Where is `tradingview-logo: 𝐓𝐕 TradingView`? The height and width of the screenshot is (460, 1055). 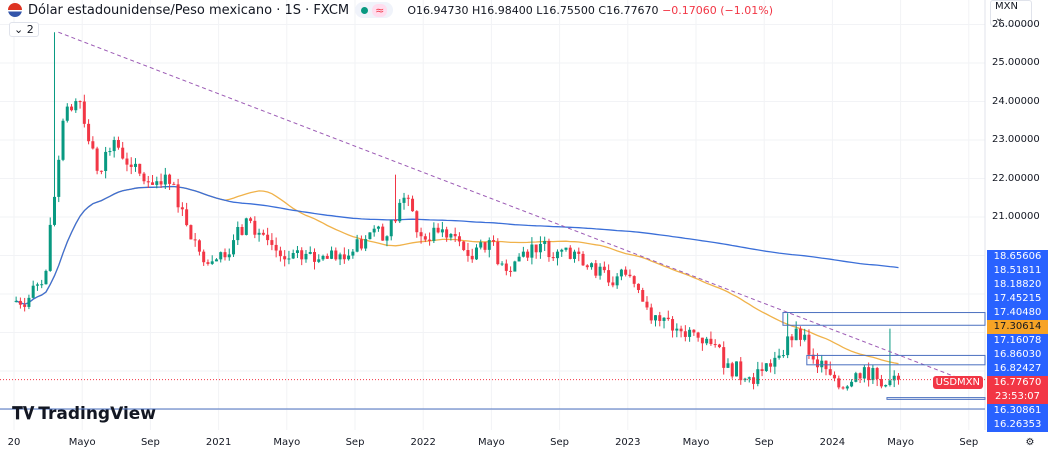 tradingview-logo: 𝐓𝐕 TradingView is located at coordinates (84, 414).